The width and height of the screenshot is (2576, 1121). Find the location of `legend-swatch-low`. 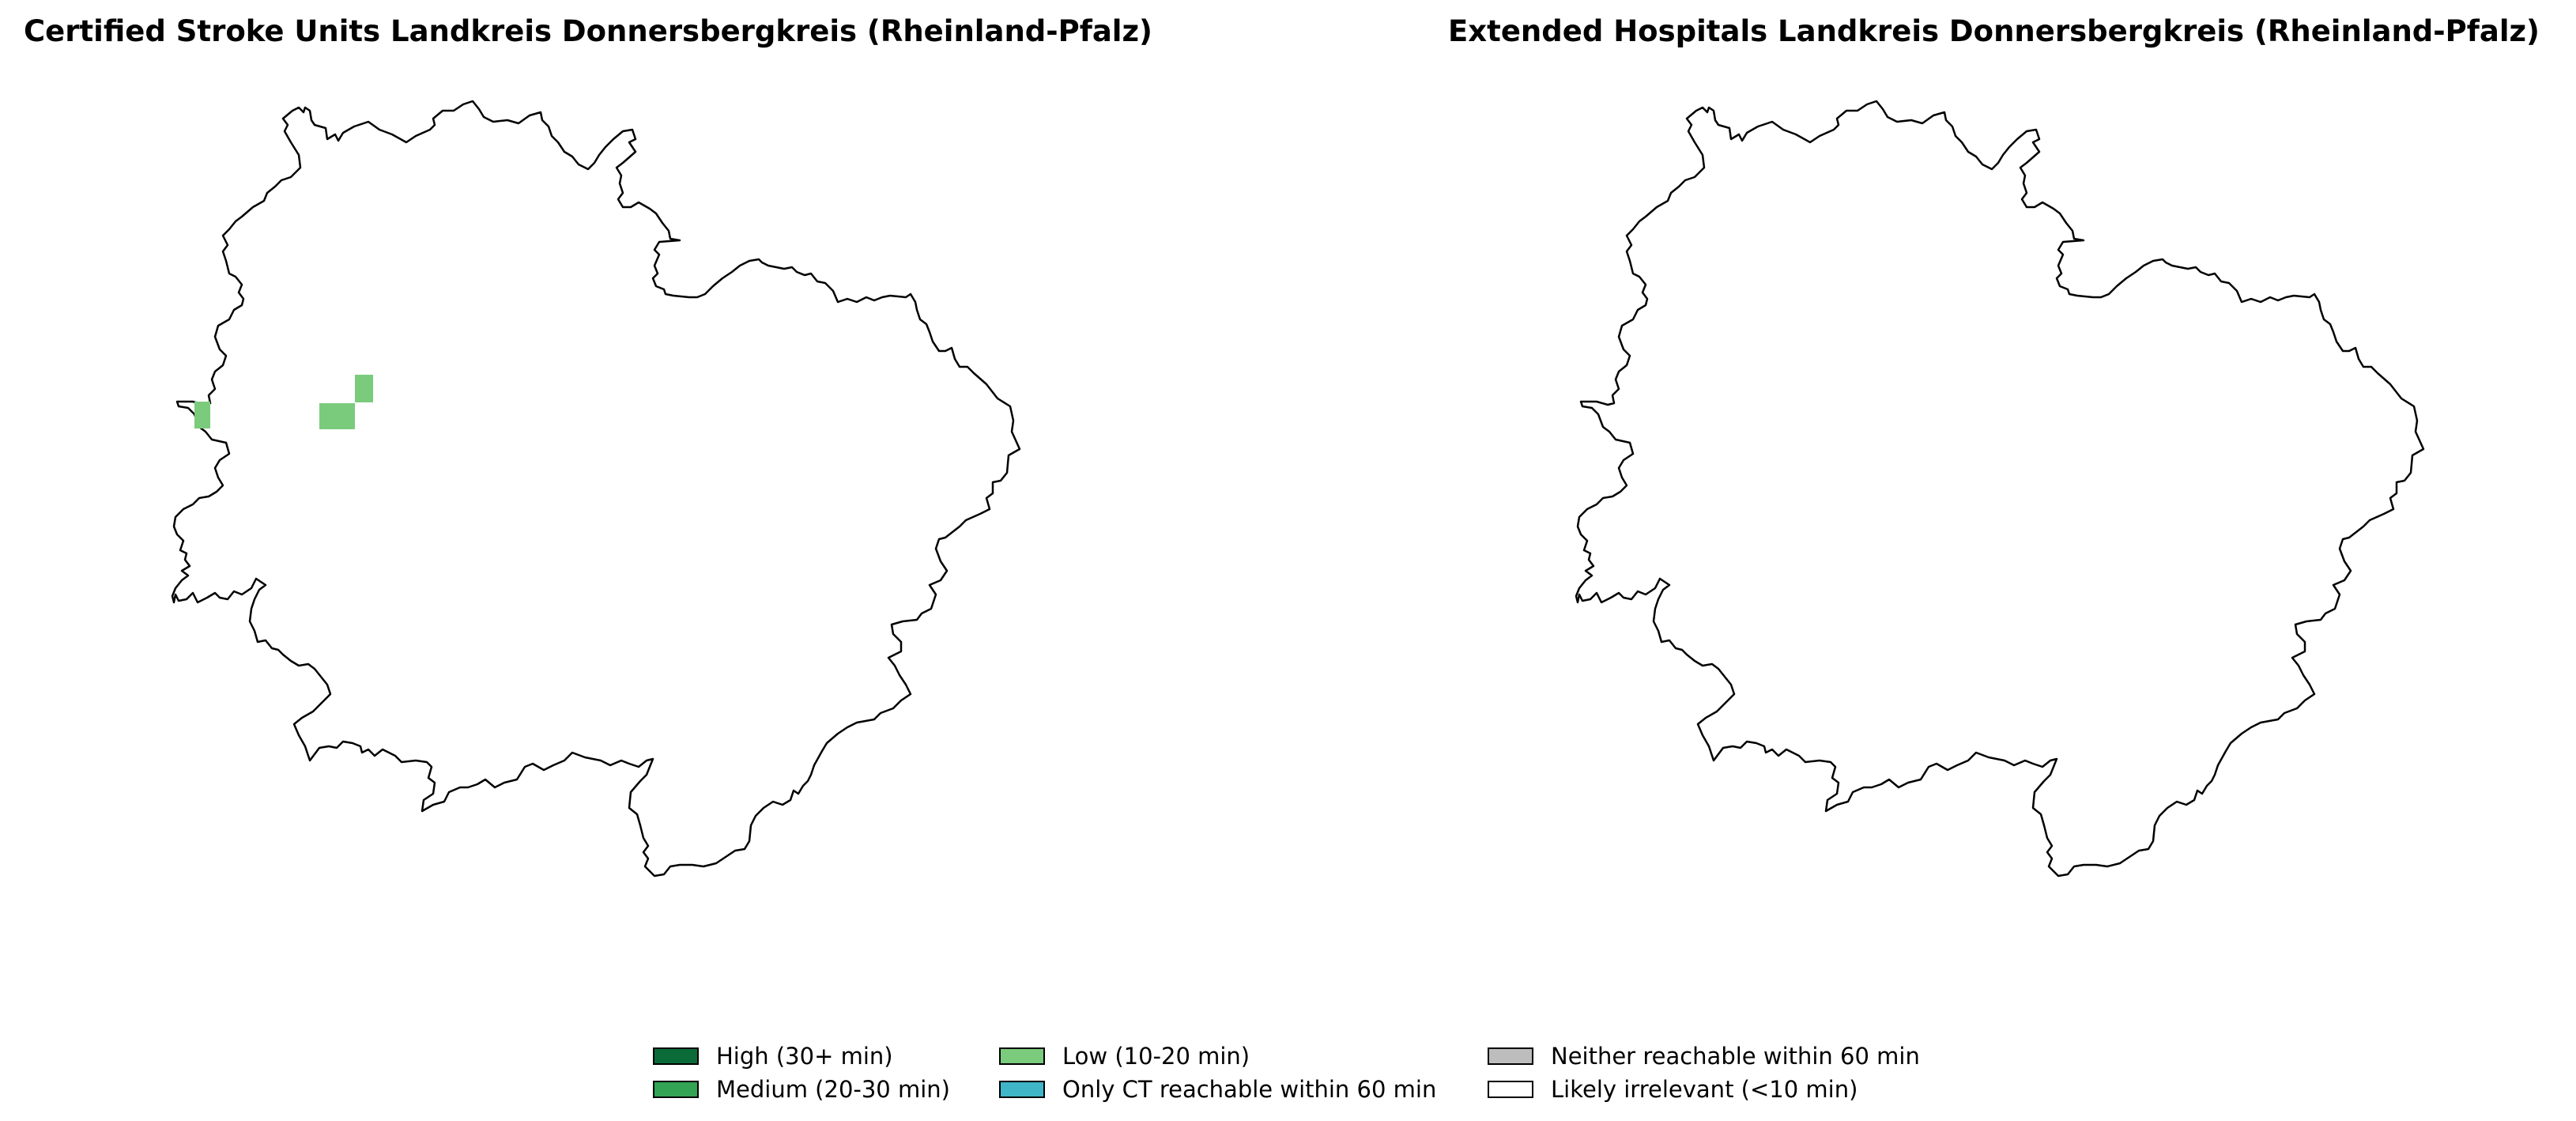

legend-swatch-low is located at coordinates (1022, 1056).